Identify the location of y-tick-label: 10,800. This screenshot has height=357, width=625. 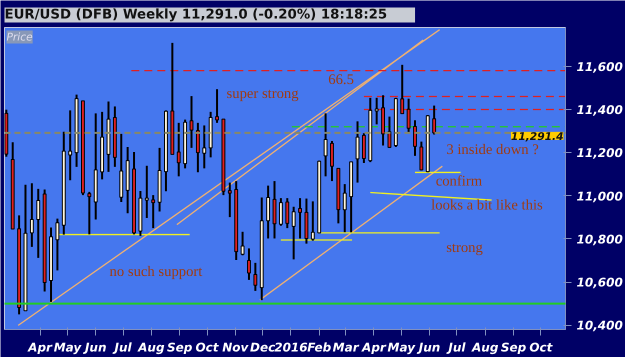
(599, 239).